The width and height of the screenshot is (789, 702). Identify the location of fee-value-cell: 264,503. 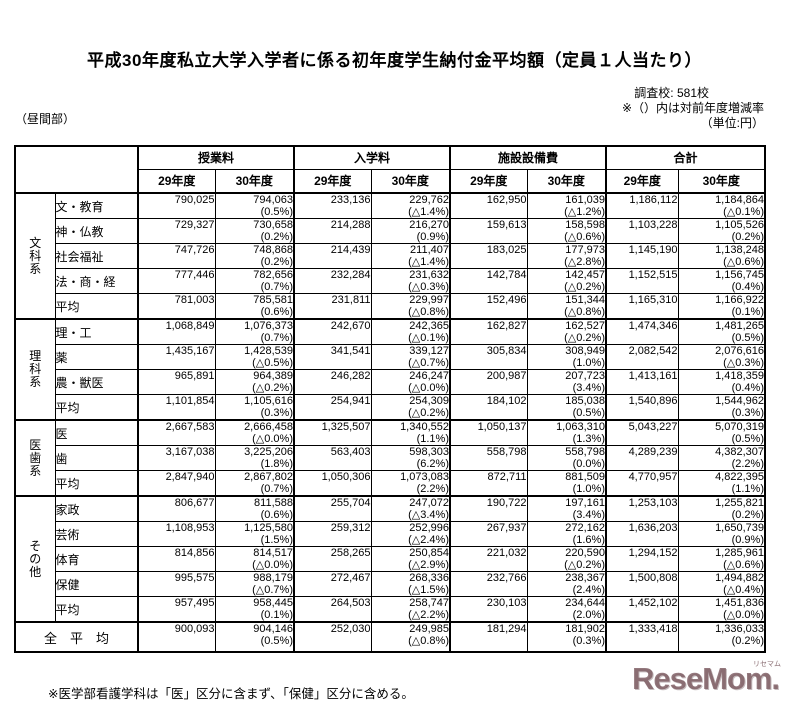
(332, 609).